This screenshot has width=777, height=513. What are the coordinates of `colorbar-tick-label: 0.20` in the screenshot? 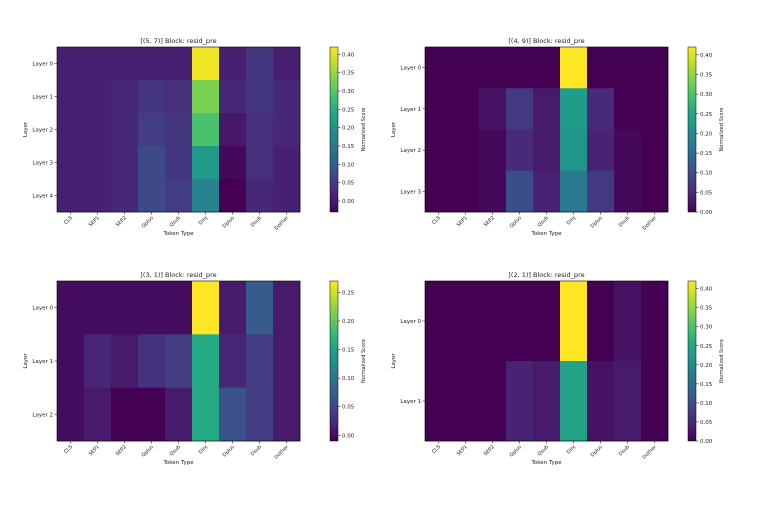 It's located at (706, 366).